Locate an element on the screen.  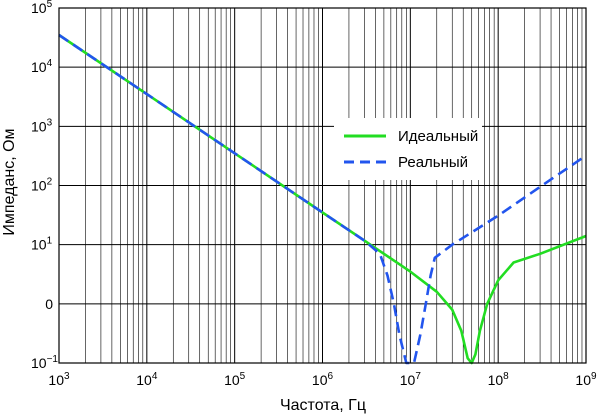
y-tick-label: 10¹ is located at coordinates (42, 244).